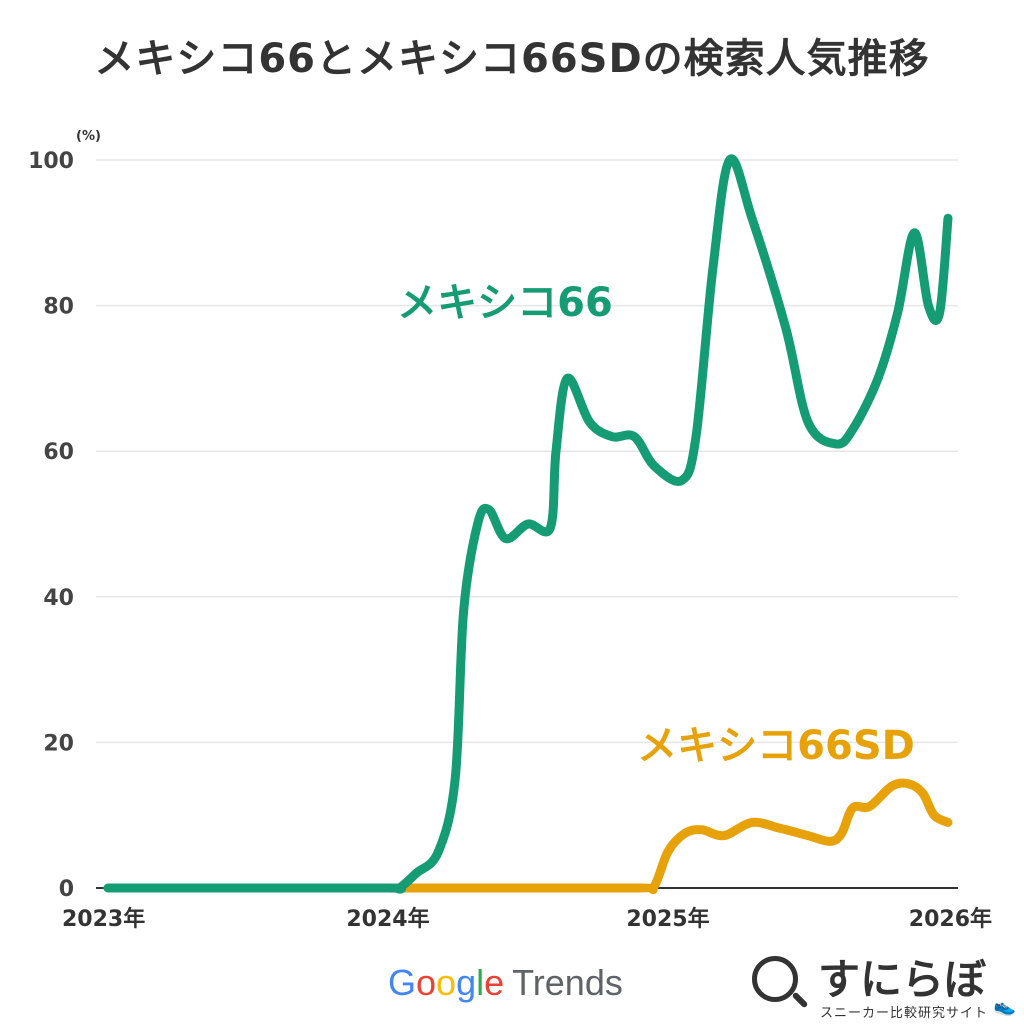  What do you see at coordinates (480, 982) in the screenshot?
I see `google-letter-l: l` at bounding box center [480, 982].